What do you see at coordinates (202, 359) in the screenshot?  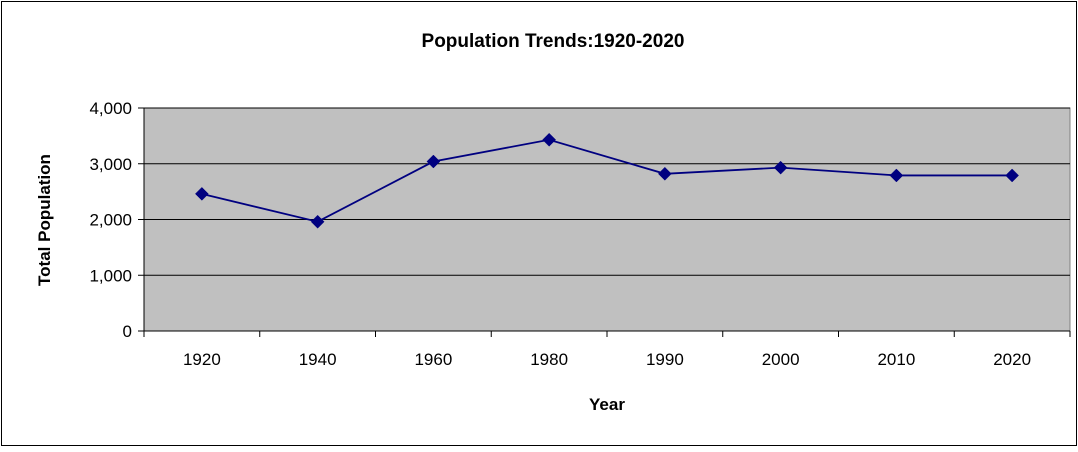 I see `x-tick-label: 1920` at bounding box center [202, 359].